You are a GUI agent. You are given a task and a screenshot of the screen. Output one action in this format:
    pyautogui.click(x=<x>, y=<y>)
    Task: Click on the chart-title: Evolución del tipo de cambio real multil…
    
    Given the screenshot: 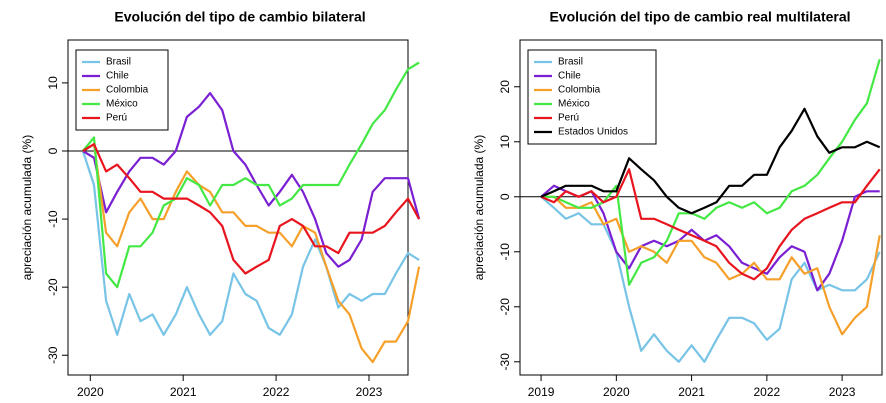 What is the action you would take?
    pyautogui.click(x=699, y=17)
    